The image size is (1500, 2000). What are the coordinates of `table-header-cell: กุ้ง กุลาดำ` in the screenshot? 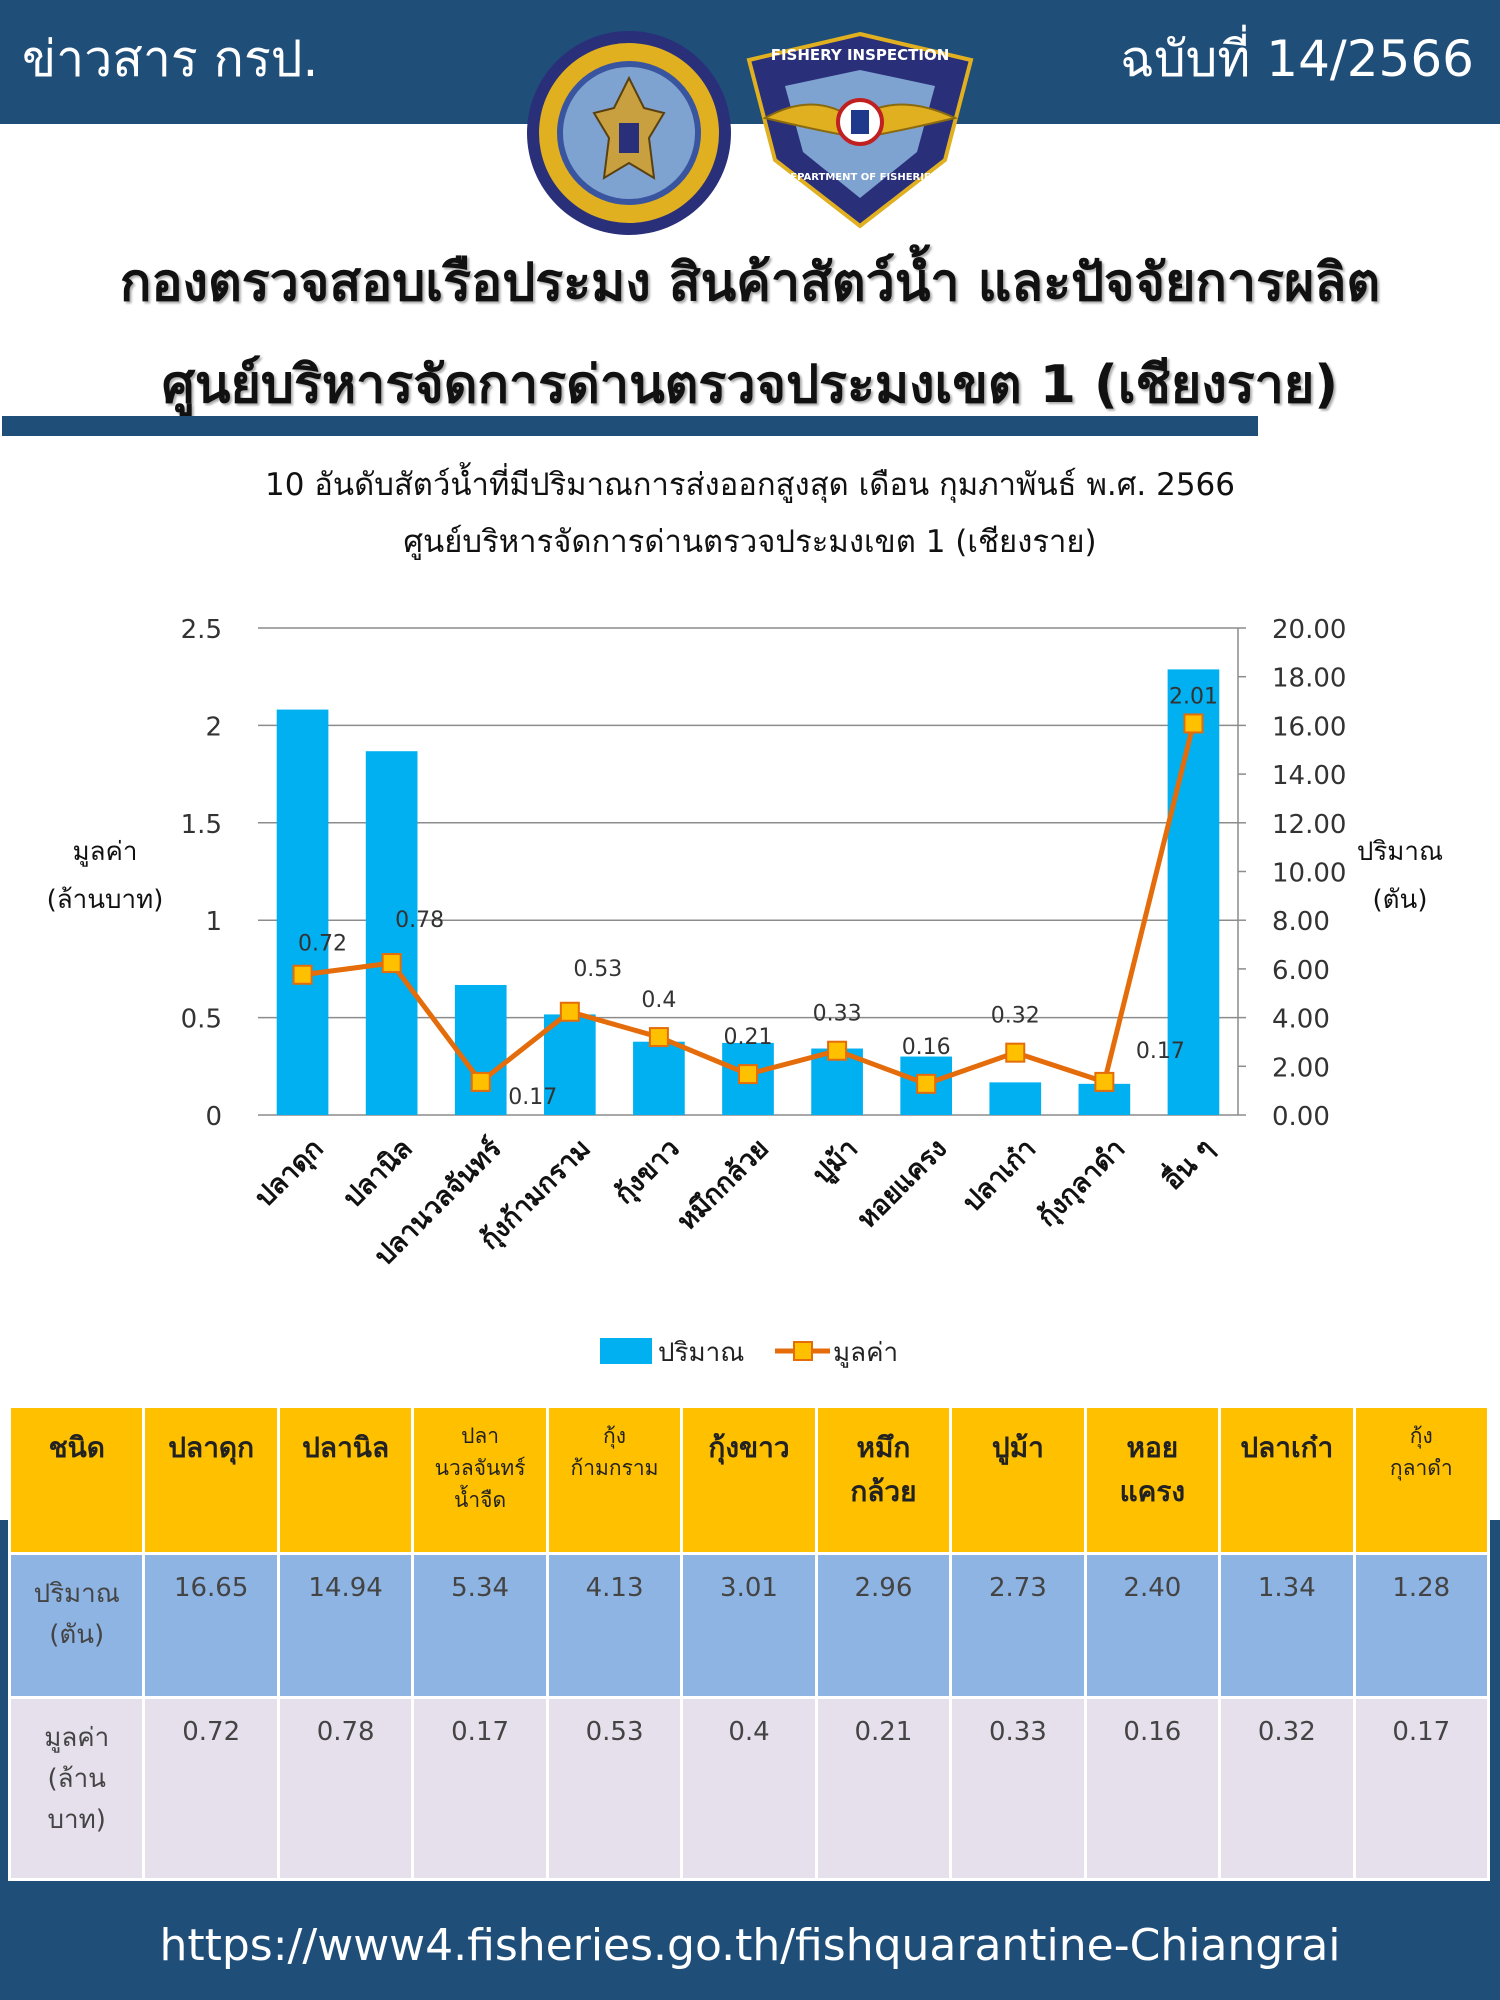 It's located at (1421, 1480).